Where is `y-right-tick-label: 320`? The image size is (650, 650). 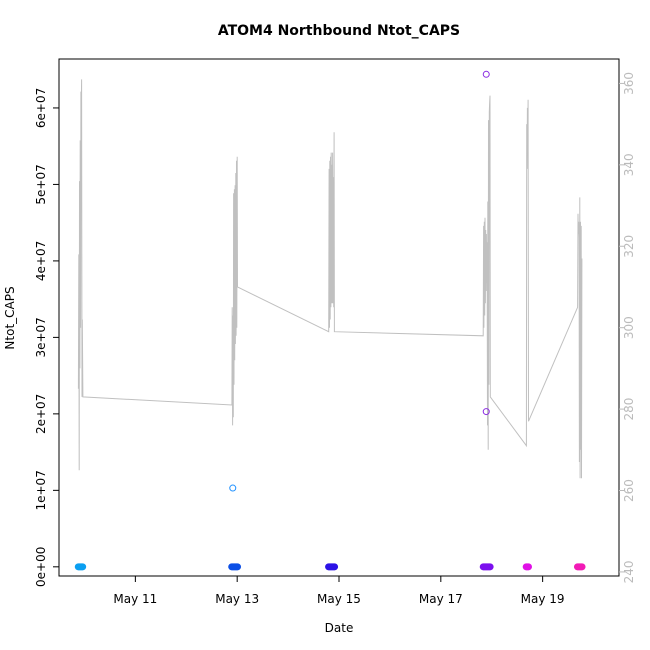
y-right-tick-label: 320 is located at coordinates (629, 246).